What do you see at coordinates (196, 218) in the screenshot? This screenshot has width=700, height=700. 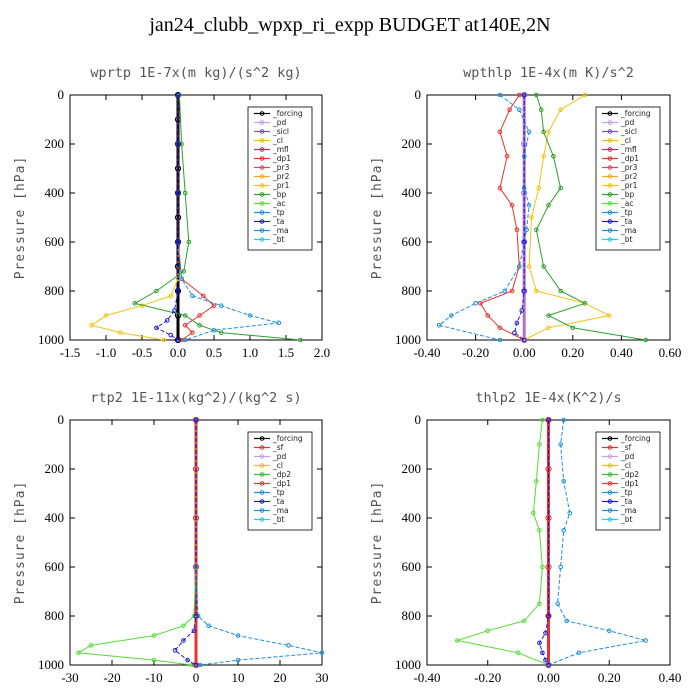 I see `series-line-dp1` at bounding box center [196, 218].